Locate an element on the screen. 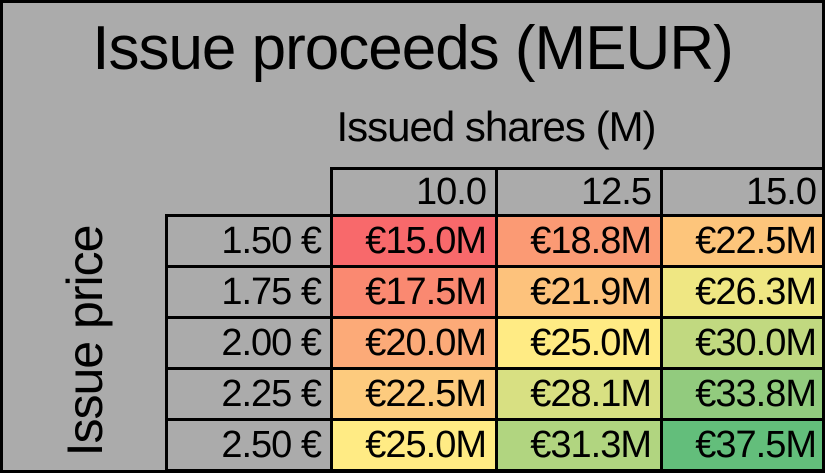 The height and width of the screenshot is (473, 825). rows-axis-title: Issue price is located at coordinates (85, 341).